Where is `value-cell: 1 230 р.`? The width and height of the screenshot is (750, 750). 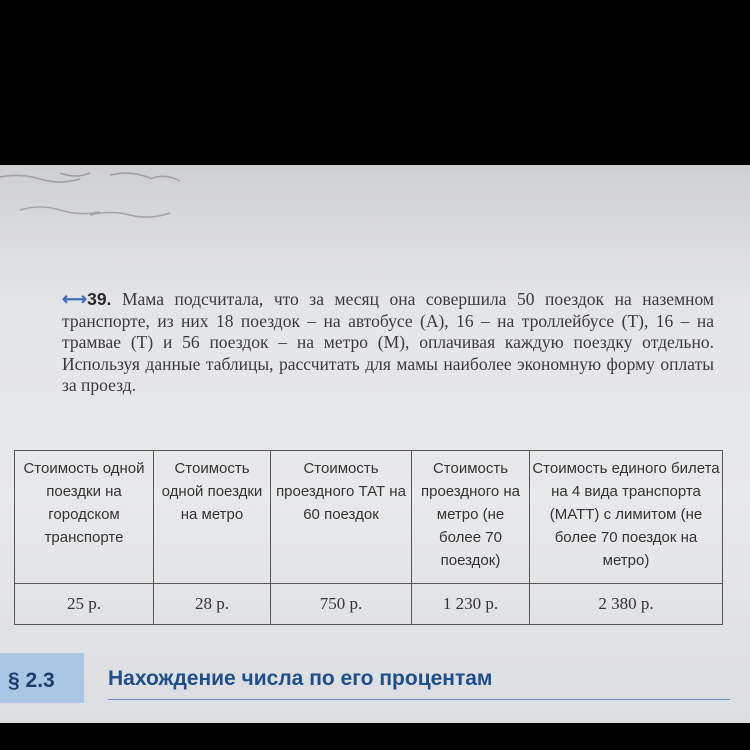
value-cell: 1 230 р. is located at coordinates (470, 604).